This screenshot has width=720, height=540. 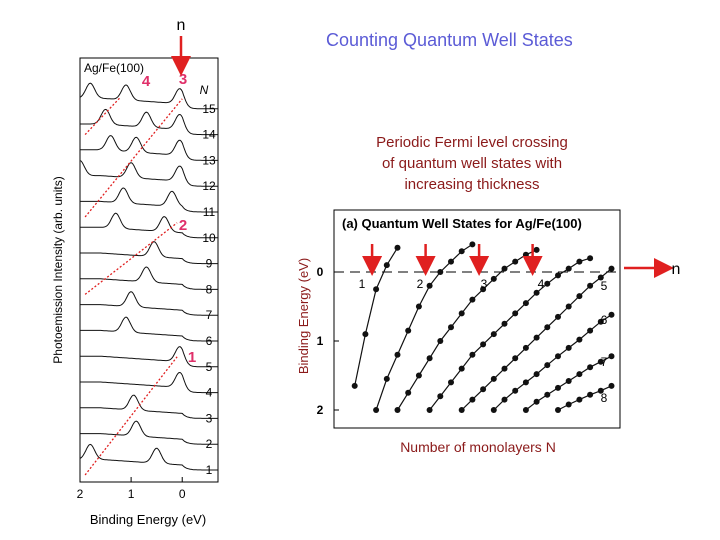 I want to click on caption-line-1: Periodic Fermi level crossing, so click(x=472, y=142).